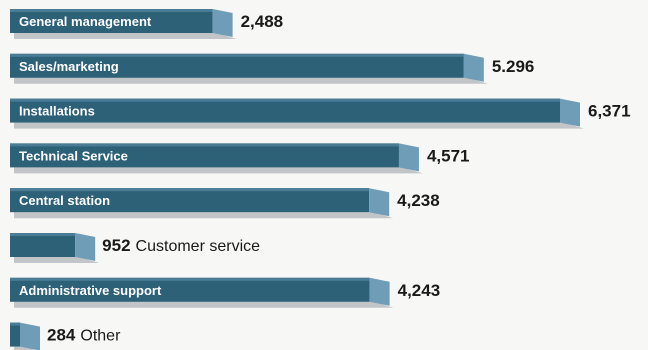  What do you see at coordinates (100, 336) in the screenshot?
I see `bar-category-label: Other` at bounding box center [100, 336].